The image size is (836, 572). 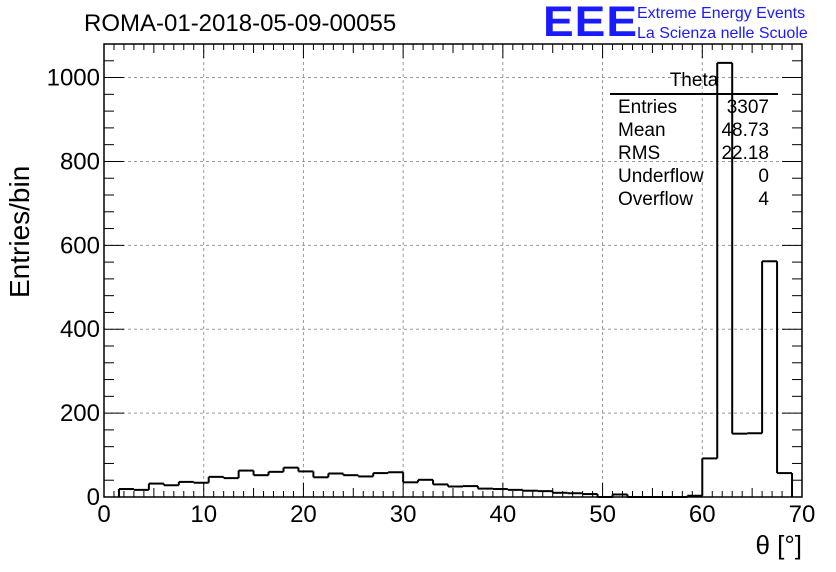 I want to click on x-tick-label: 20, so click(x=303, y=514).